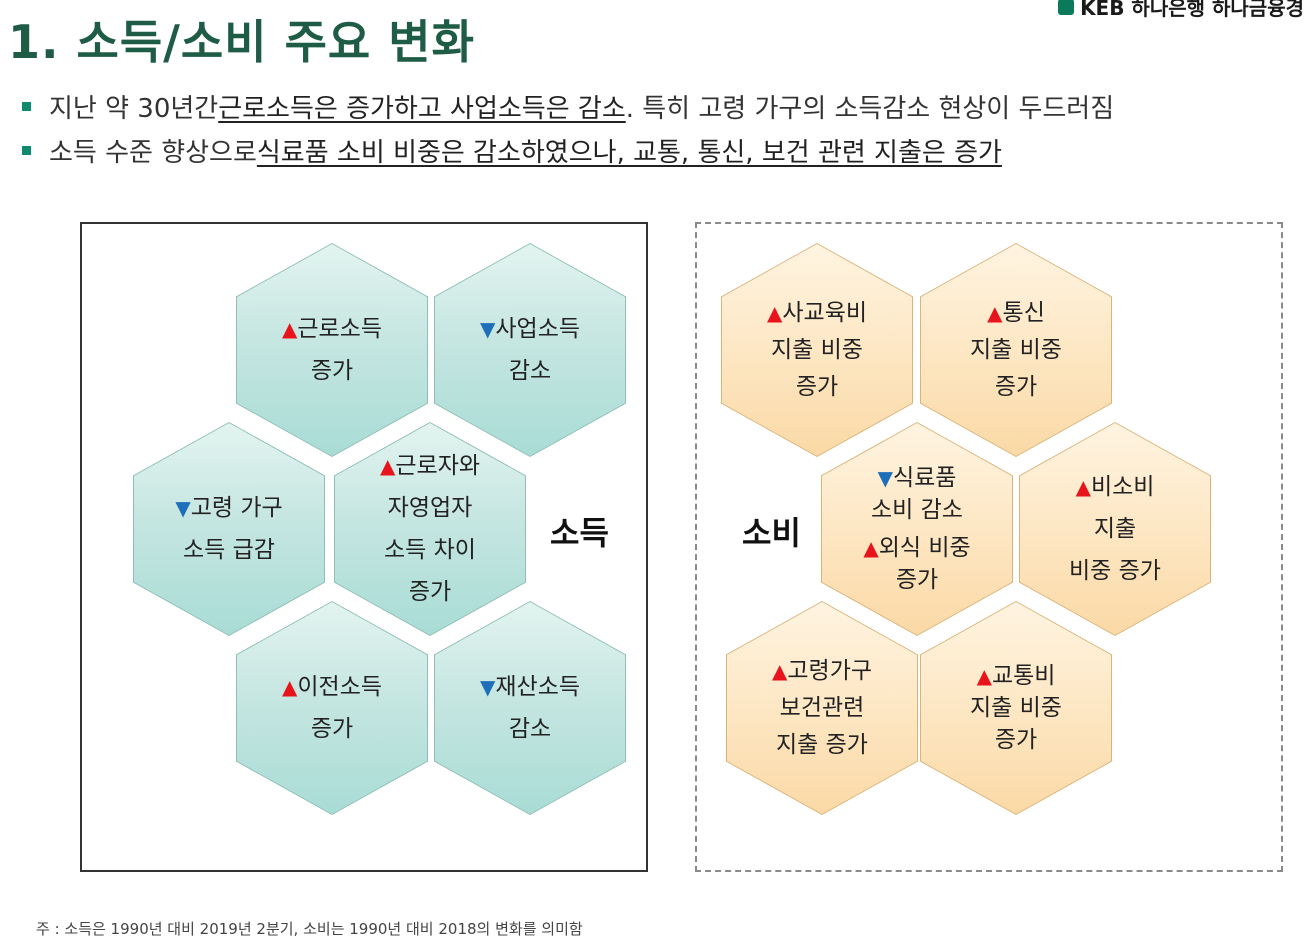 This screenshot has width=1308, height=947. I want to click on hex-line: ▲교통비, so click(1016, 676).